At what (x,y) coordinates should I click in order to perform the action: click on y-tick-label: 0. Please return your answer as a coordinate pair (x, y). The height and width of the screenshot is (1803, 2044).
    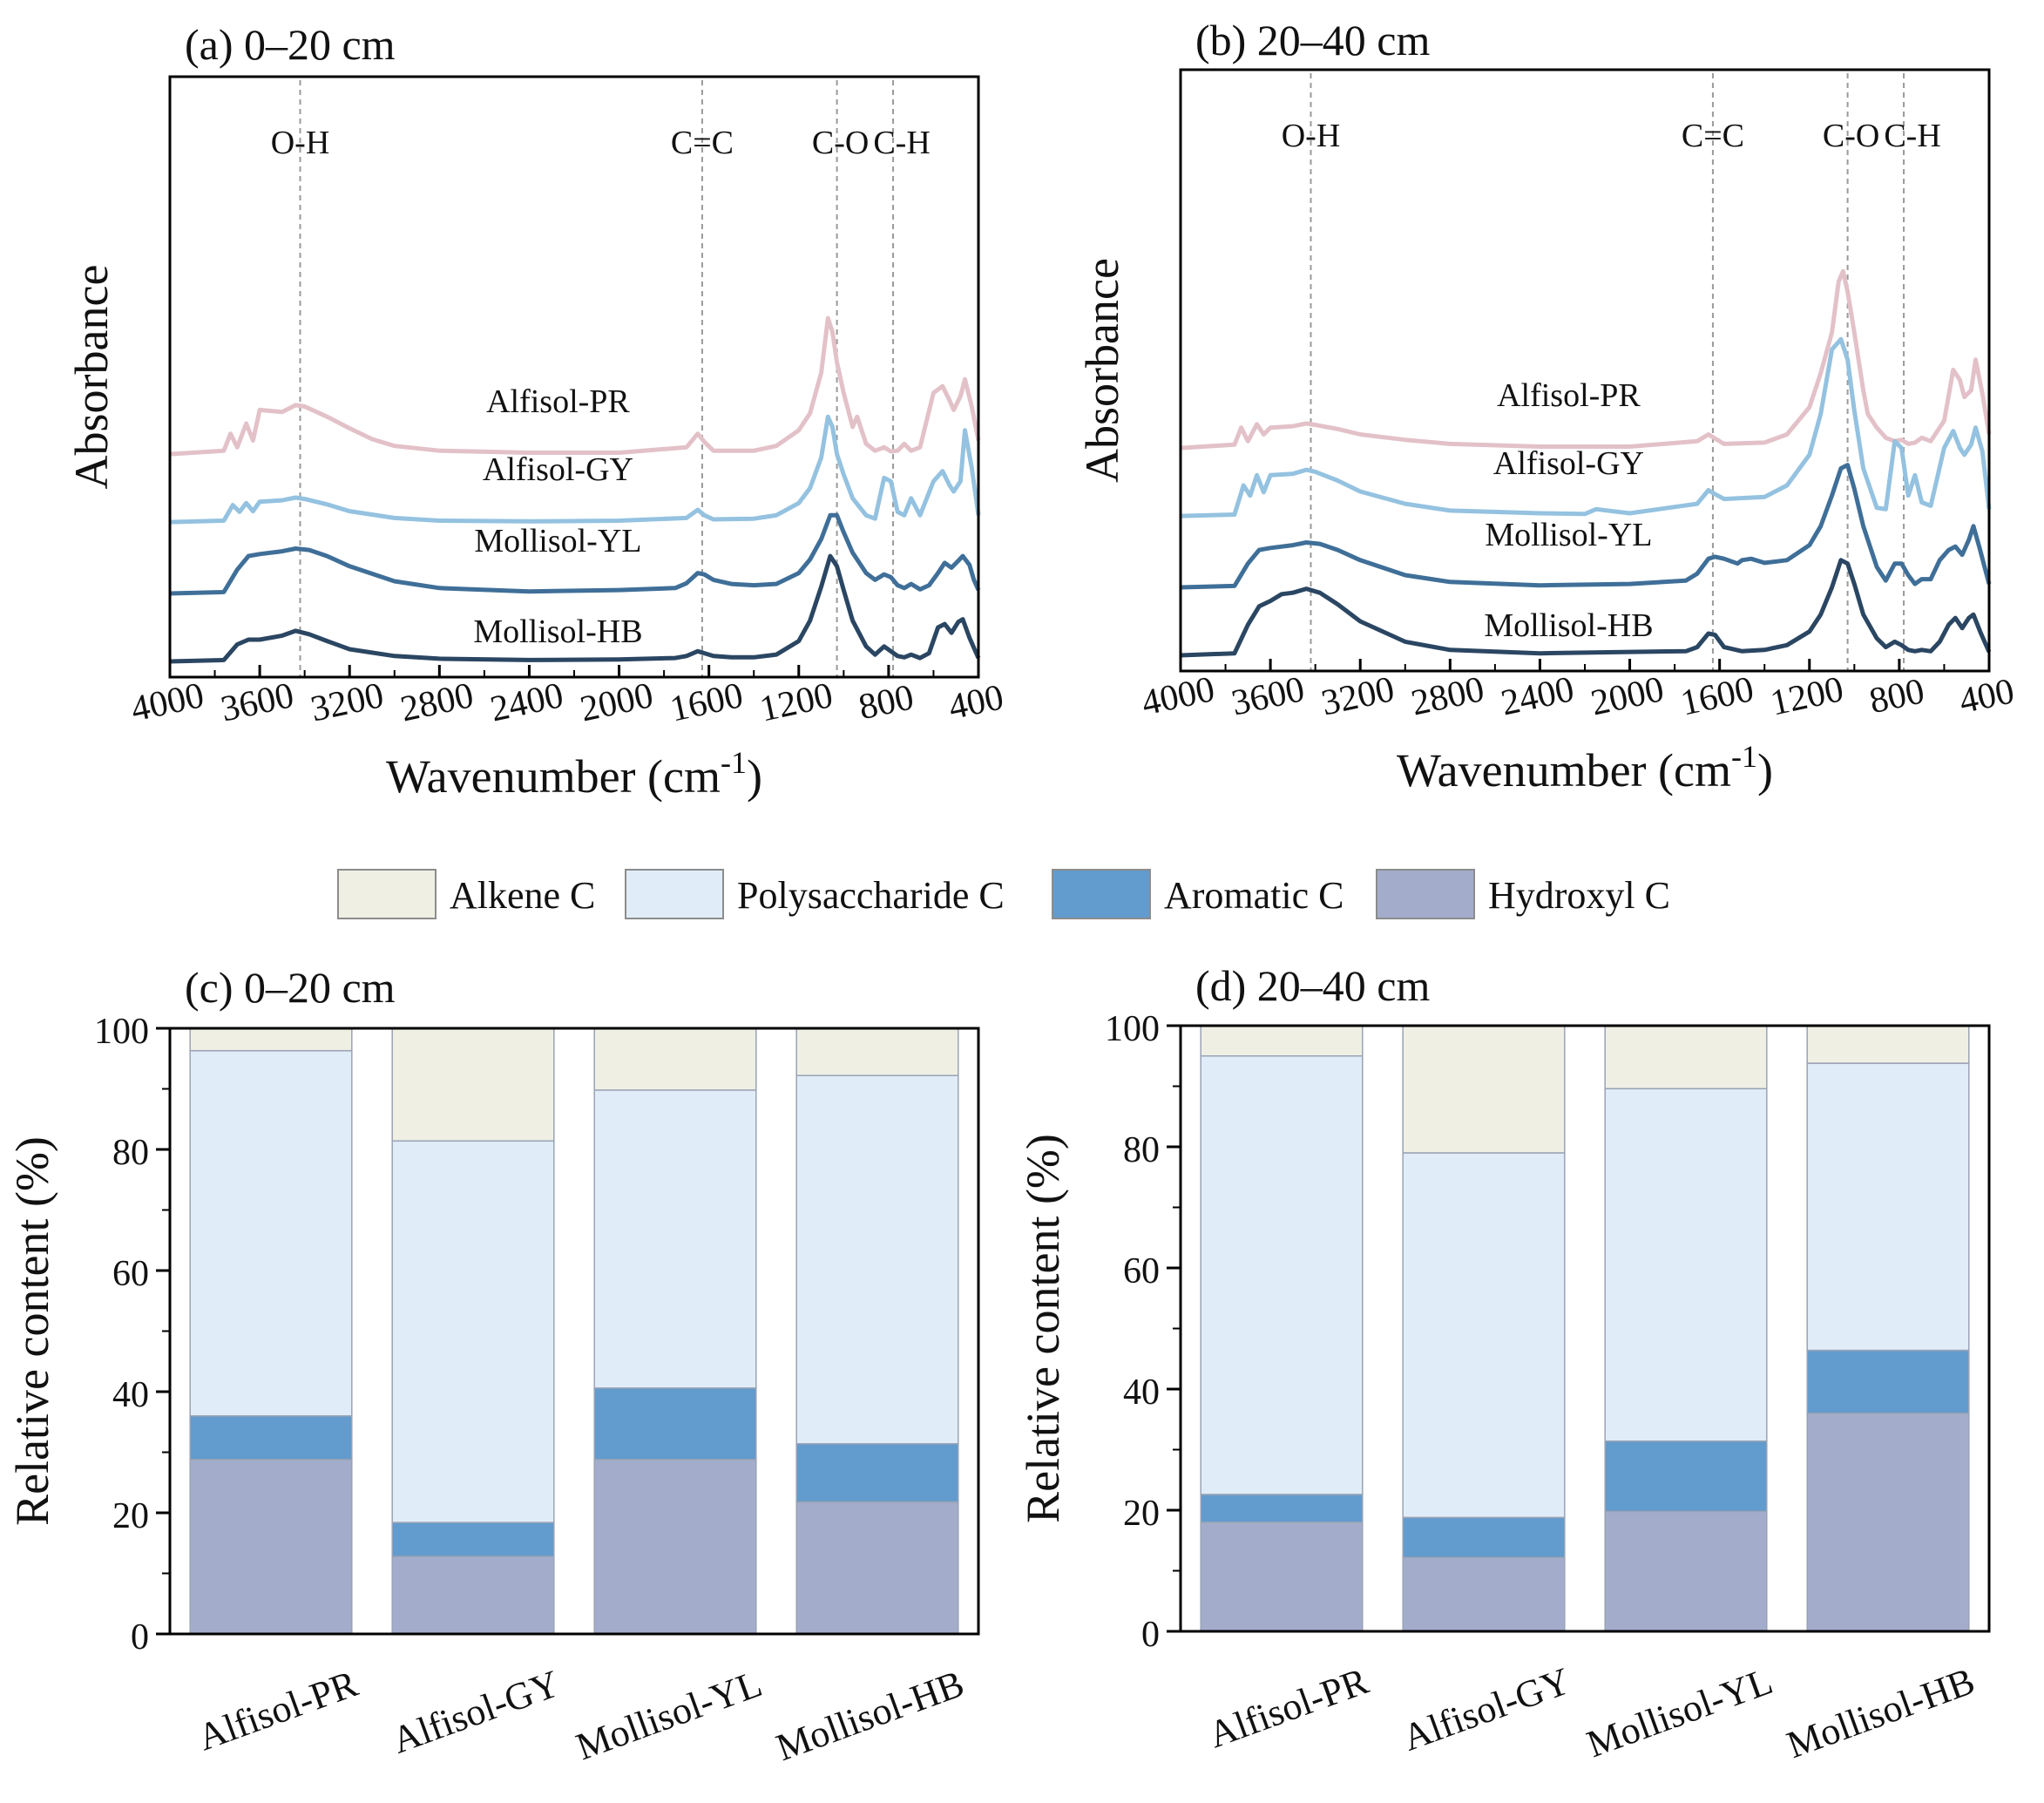
    Looking at the image, I should click on (140, 1637).